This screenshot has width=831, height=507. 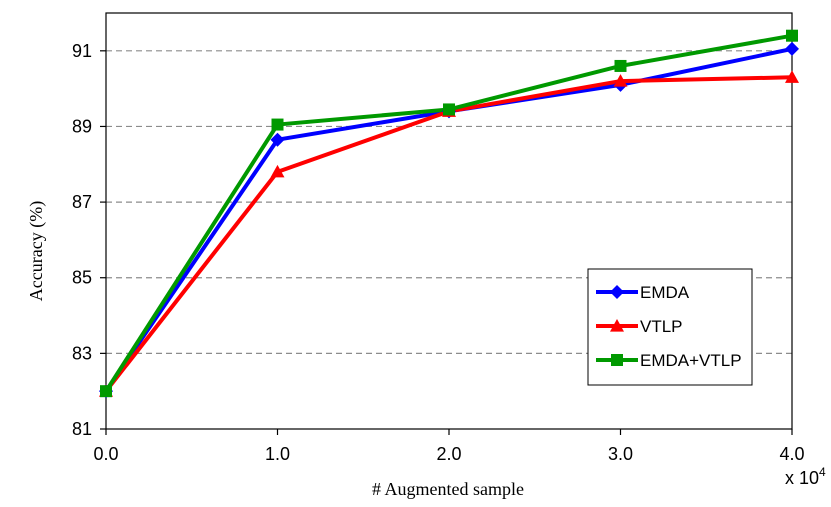 What do you see at coordinates (620, 454) in the screenshot?
I see `x-tick-label: 3.0` at bounding box center [620, 454].